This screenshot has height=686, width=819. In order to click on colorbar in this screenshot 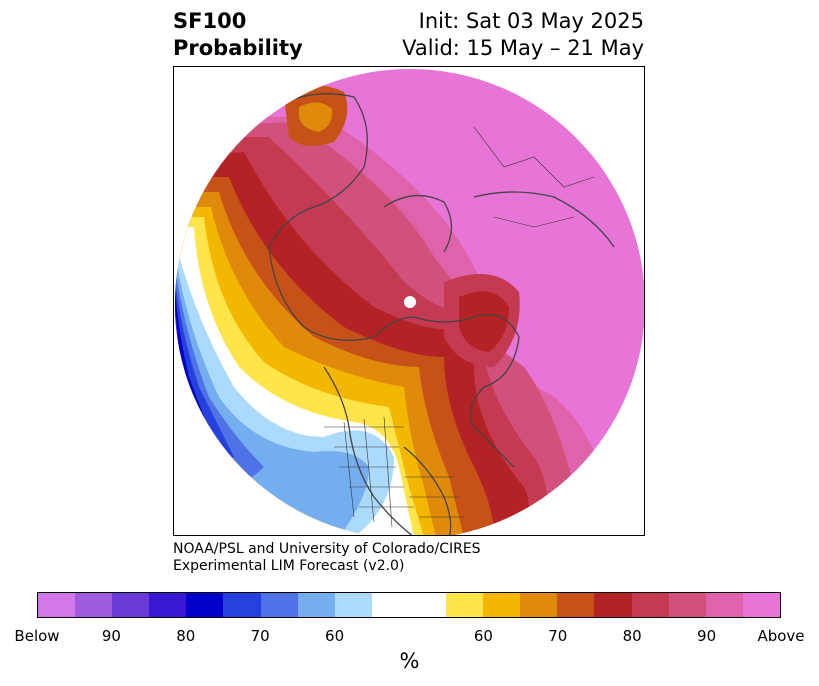, I will do `click(409, 605)`.